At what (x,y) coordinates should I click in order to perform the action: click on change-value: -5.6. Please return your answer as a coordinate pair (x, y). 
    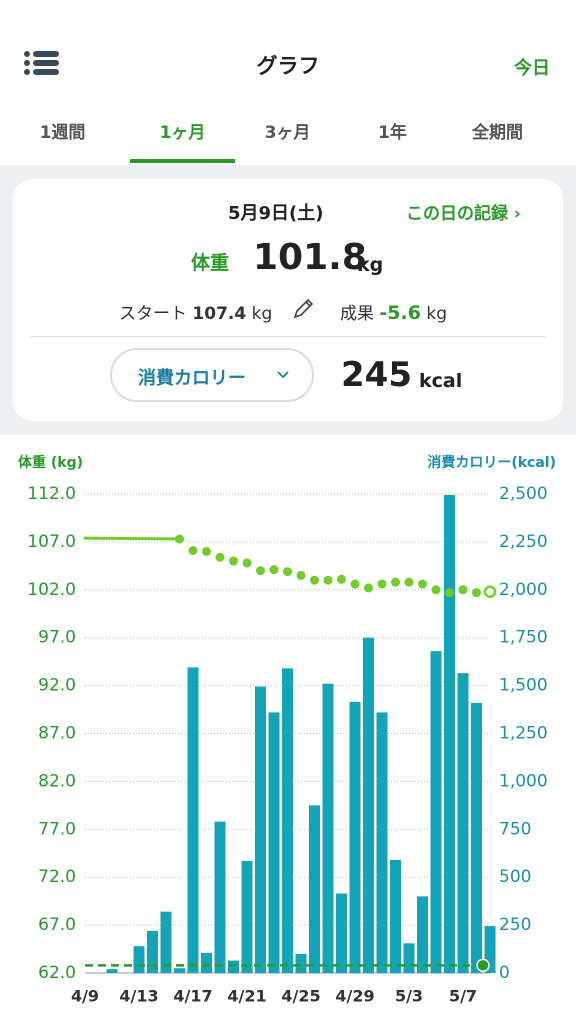
    Looking at the image, I should click on (400, 313).